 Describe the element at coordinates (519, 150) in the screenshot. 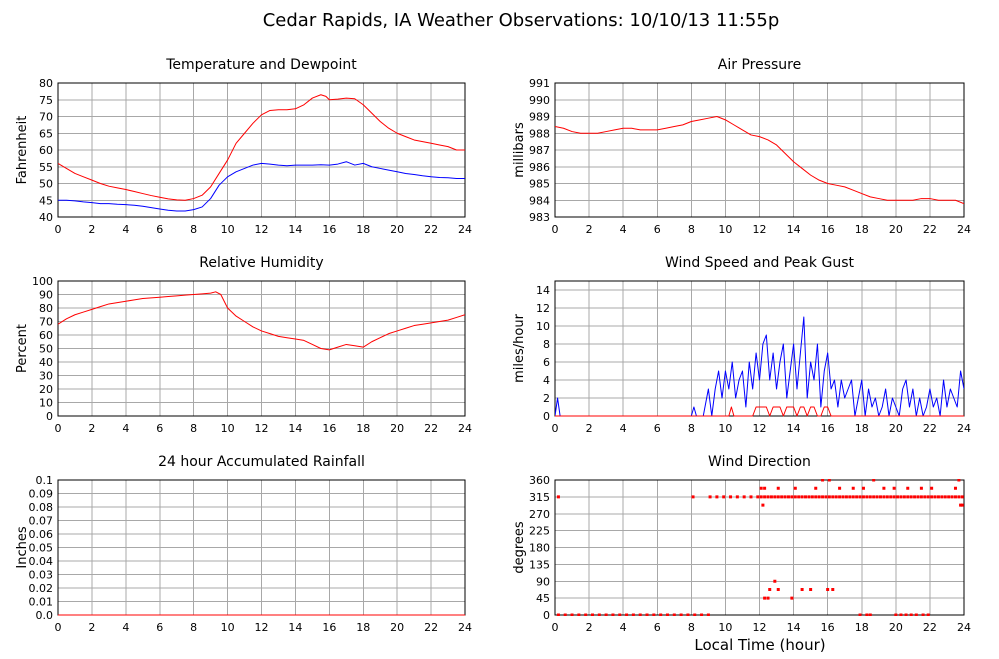

I see `y-axis-label: millibars` at that location.